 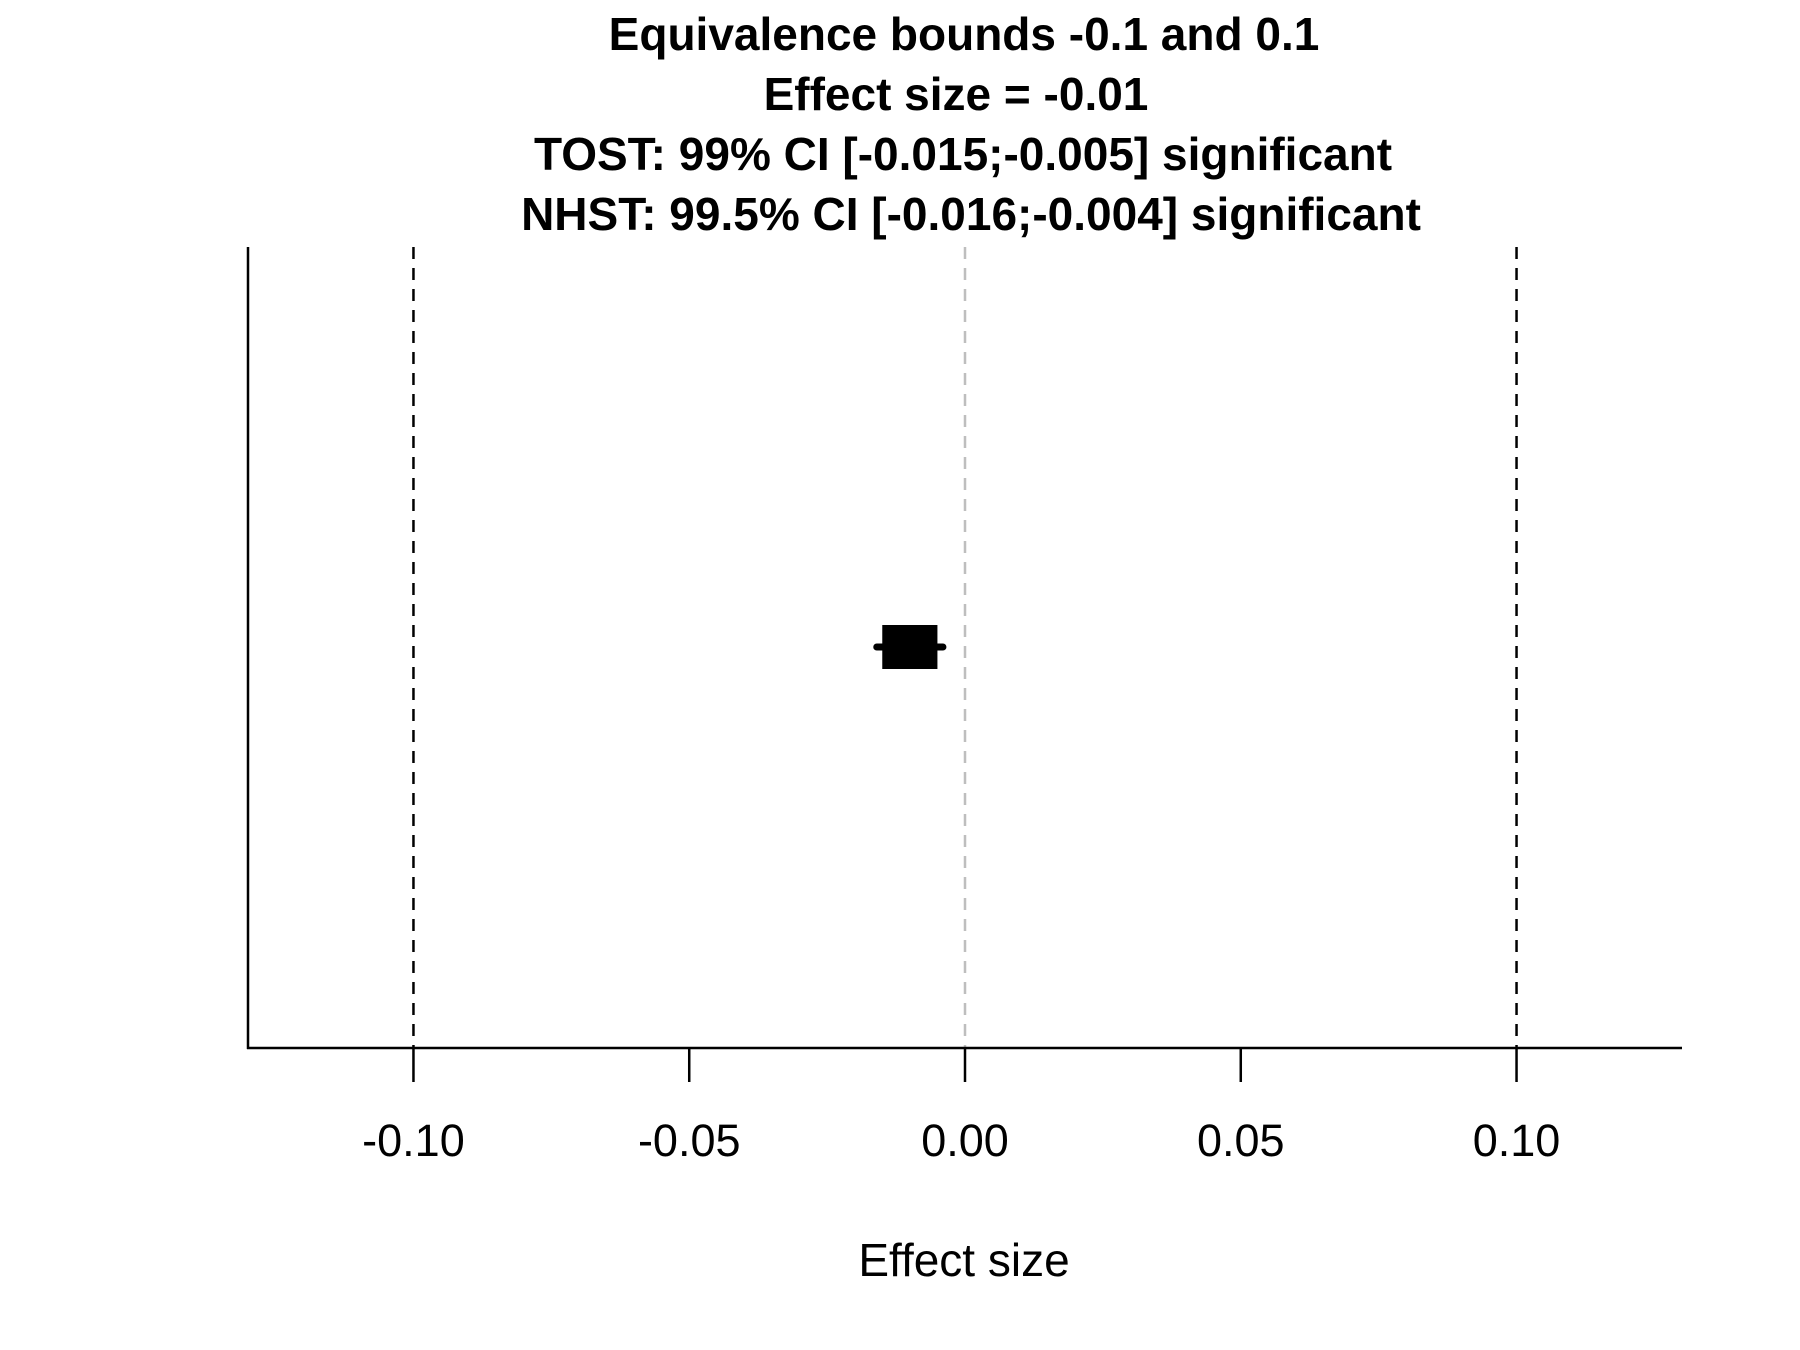 What do you see at coordinates (963, 1260) in the screenshot?
I see `x-axis-label: Effect size` at bounding box center [963, 1260].